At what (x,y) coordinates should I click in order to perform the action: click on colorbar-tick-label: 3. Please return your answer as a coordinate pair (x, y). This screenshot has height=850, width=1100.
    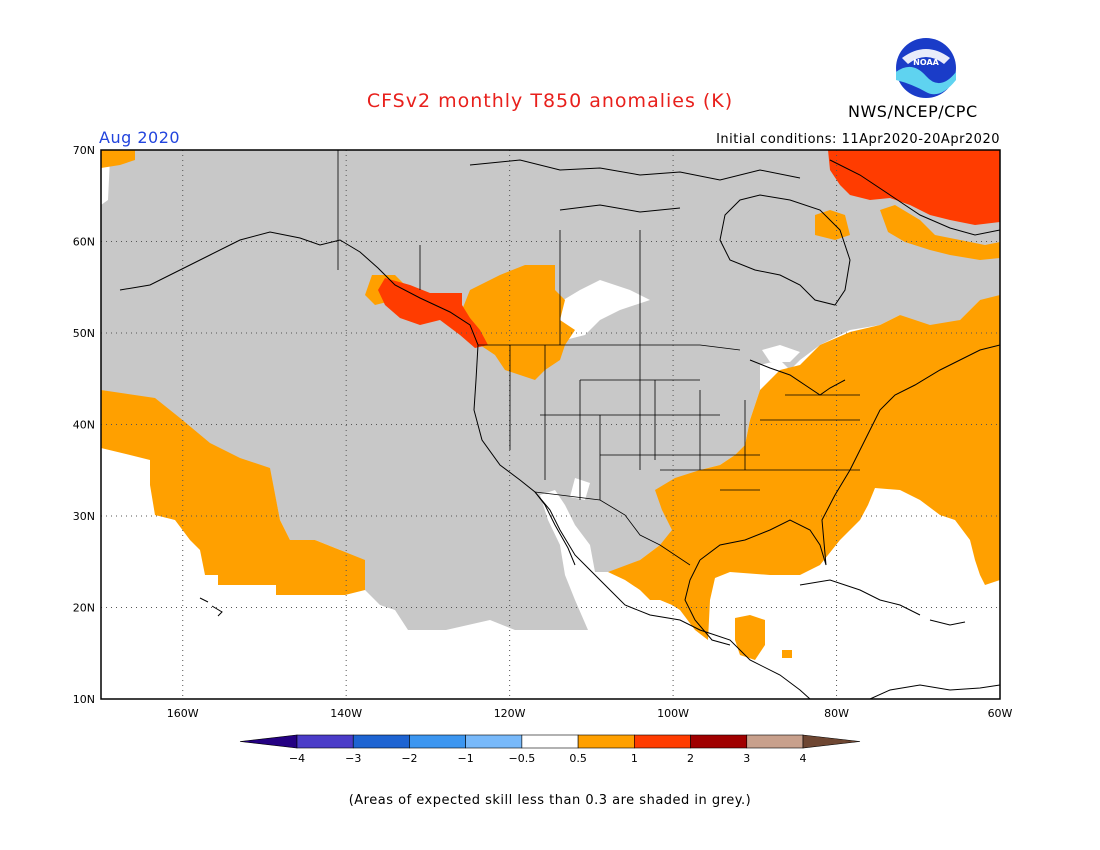
    Looking at the image, I should click on (746, 758).